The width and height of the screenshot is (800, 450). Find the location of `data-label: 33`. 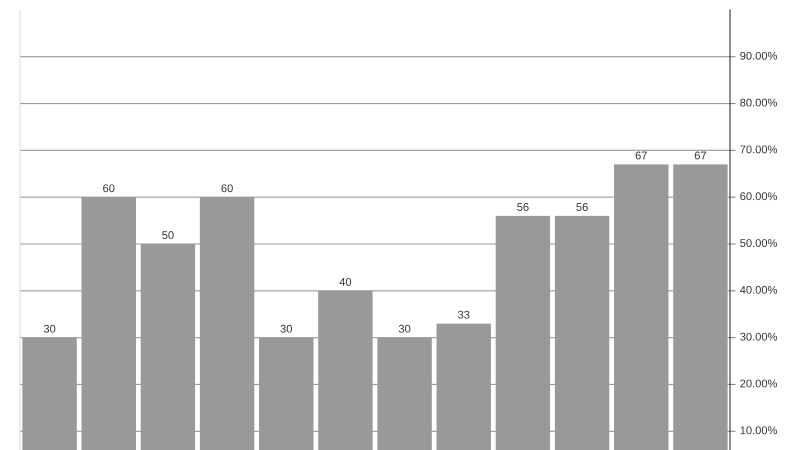

data-label: 33 is located at coordinates (464, 314).